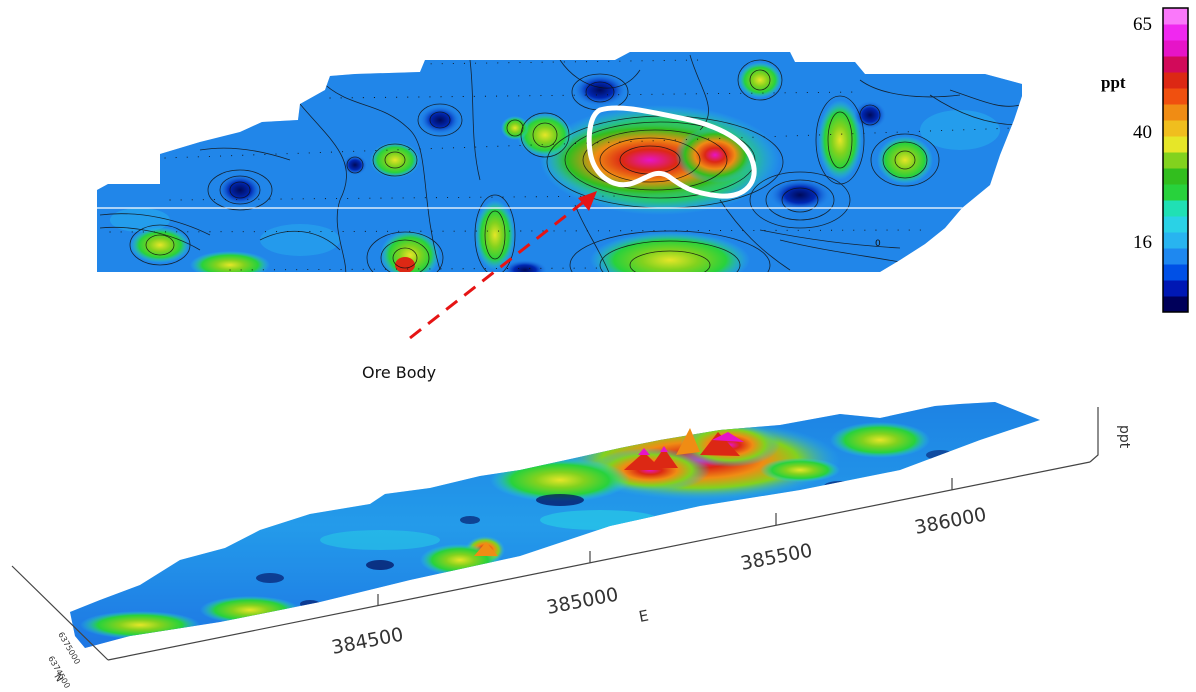 Image resolution: width=1196 pixels, height=692 pixels. I want to click on ore-body-annotation: Ore Body, so click(479, 286).